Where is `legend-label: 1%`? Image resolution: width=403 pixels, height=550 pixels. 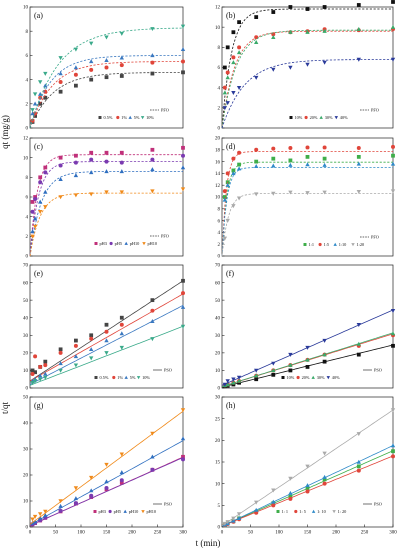
legend-label: 1% is located at coordinates (124, 117).